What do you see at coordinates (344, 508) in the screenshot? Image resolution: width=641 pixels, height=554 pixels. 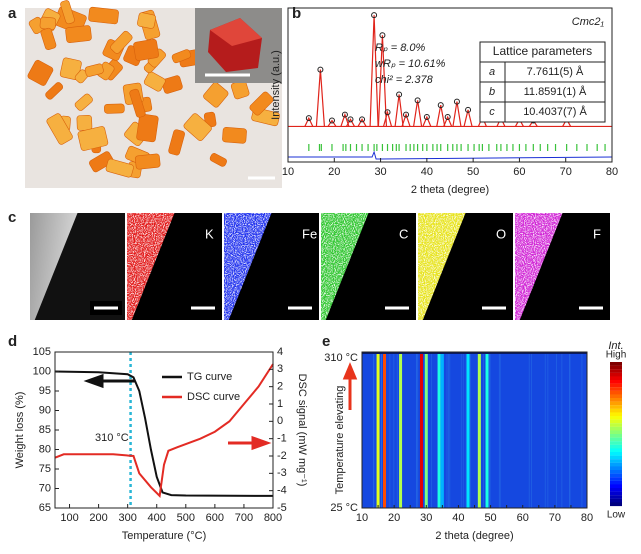 I see `y-end-label: 25 °C` at bounding box center [344, 508].